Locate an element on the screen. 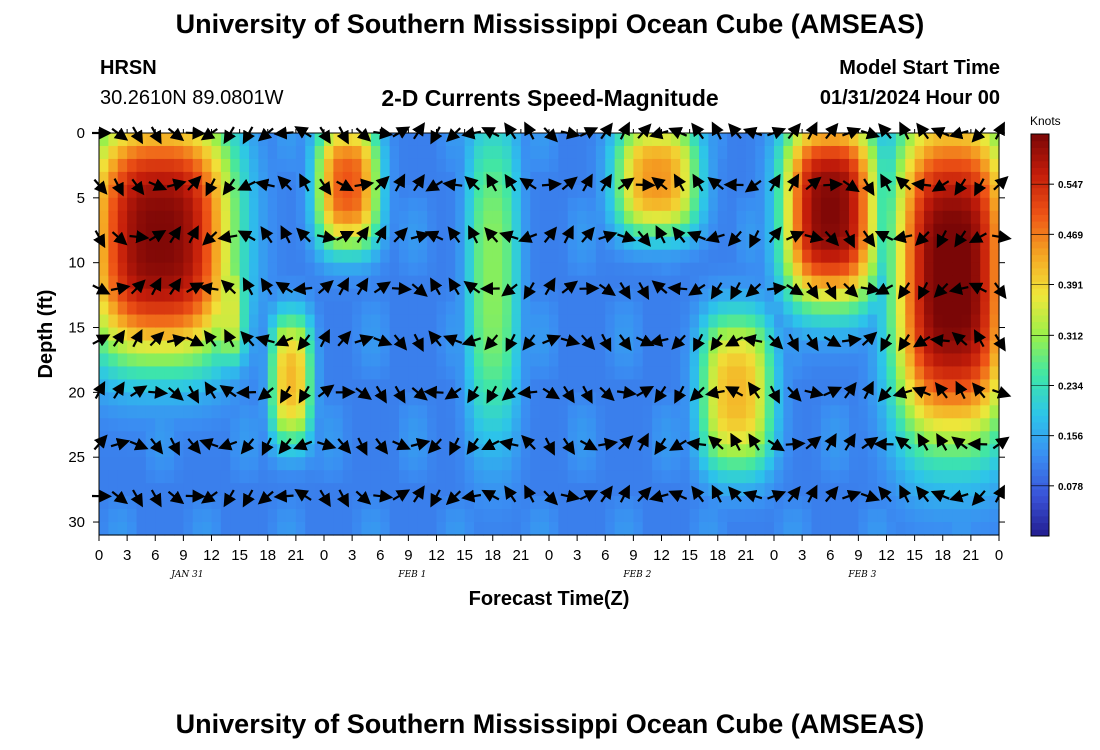  colorbar-segment is located at coordinates (1040, 225).